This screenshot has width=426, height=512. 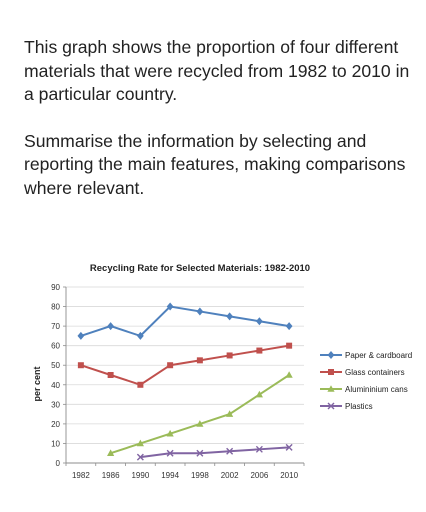 I want to click on y-tick-label: 30, so click(x=55, y=404).